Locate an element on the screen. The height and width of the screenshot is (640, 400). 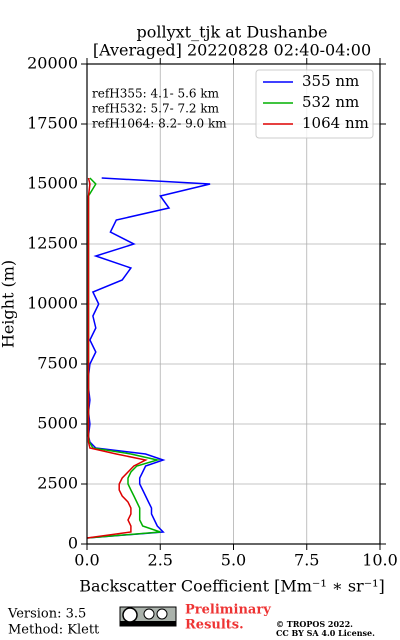
preliminary: Results. is located at coordinates (214, 625).